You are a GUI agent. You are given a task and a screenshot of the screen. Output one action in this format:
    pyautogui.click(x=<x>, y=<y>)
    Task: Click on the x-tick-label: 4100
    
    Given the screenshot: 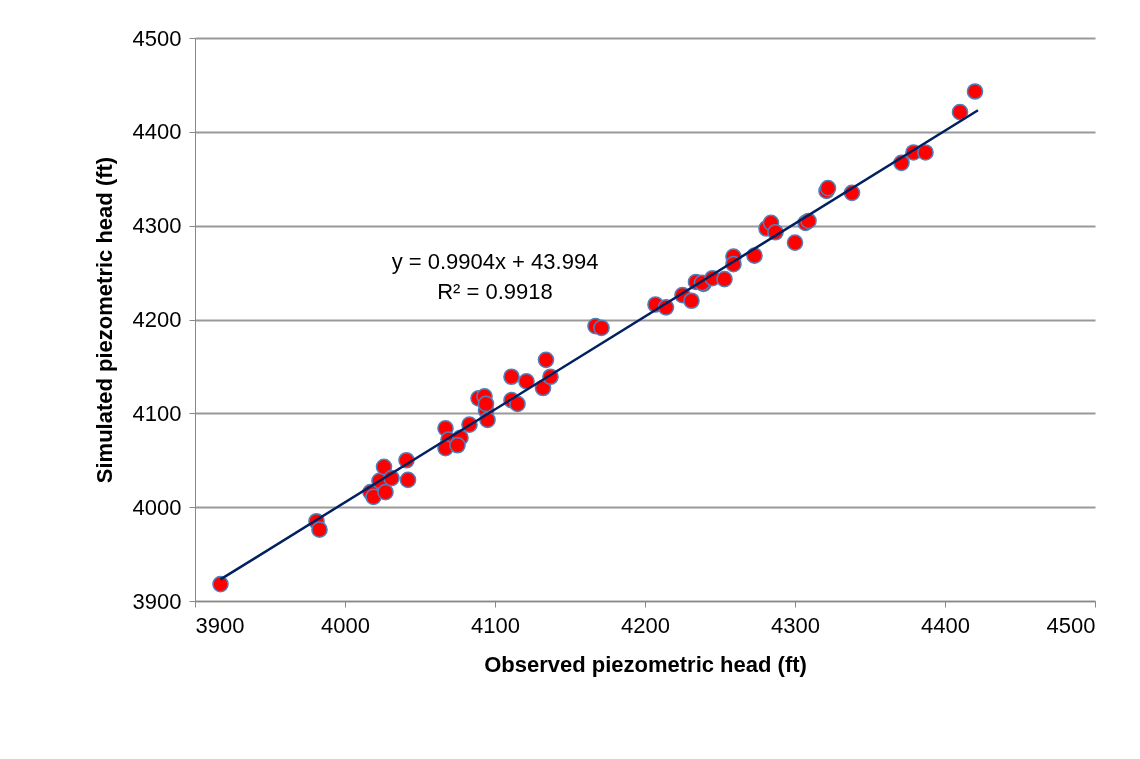 What is the action you would take?
    pyautogui.click(x=495, y=625)
    